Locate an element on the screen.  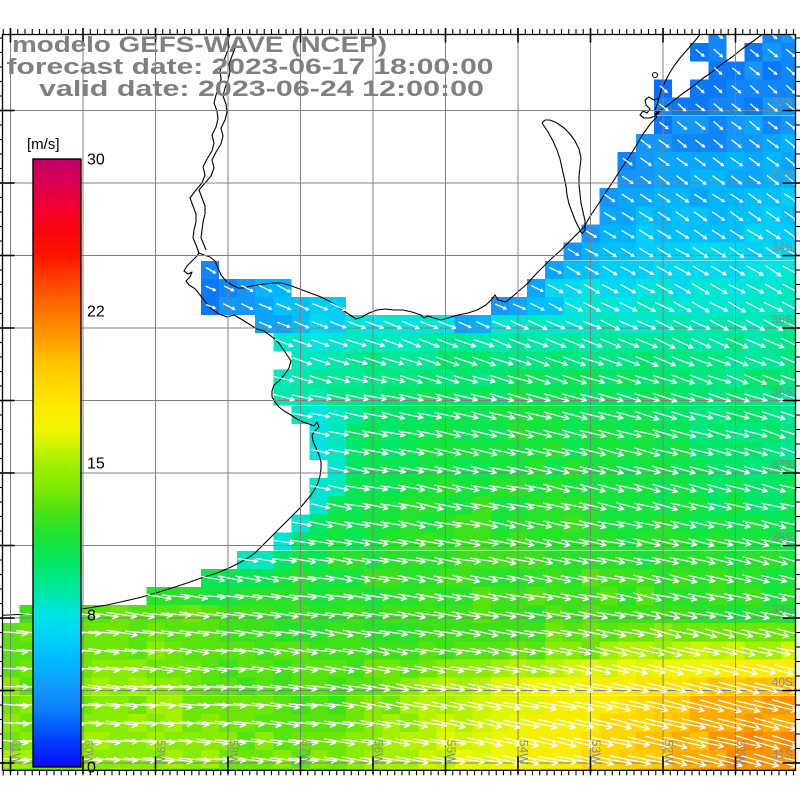
svg-text: 60W is located at coordinates (89, 752).